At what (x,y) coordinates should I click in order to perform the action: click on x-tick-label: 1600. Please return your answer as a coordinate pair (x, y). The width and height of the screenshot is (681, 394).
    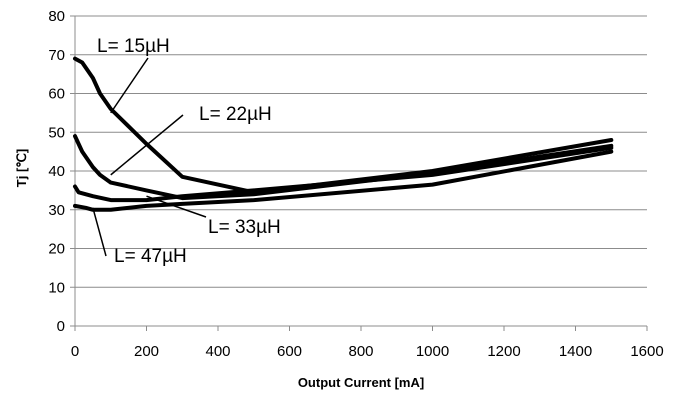
    Looking at the image, I should click on (646, 351).